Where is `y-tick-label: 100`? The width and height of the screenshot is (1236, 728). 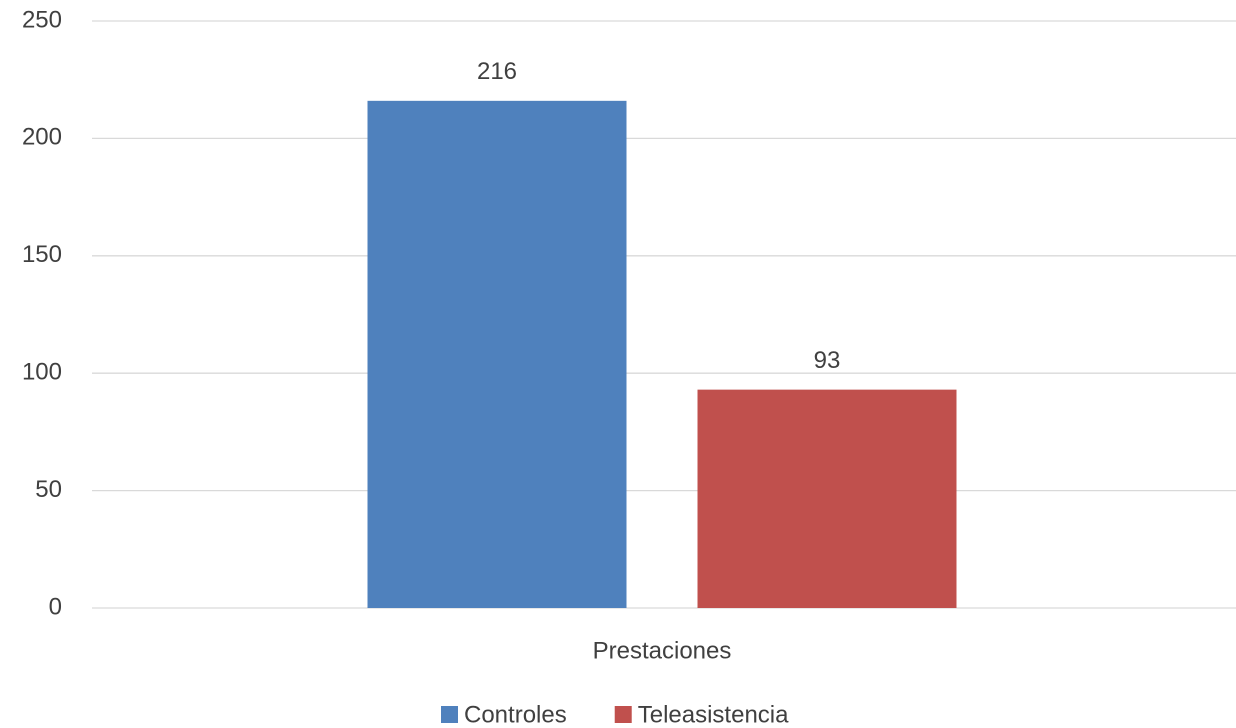
y-tick-label: 100 is located at coordinates (42, 372).